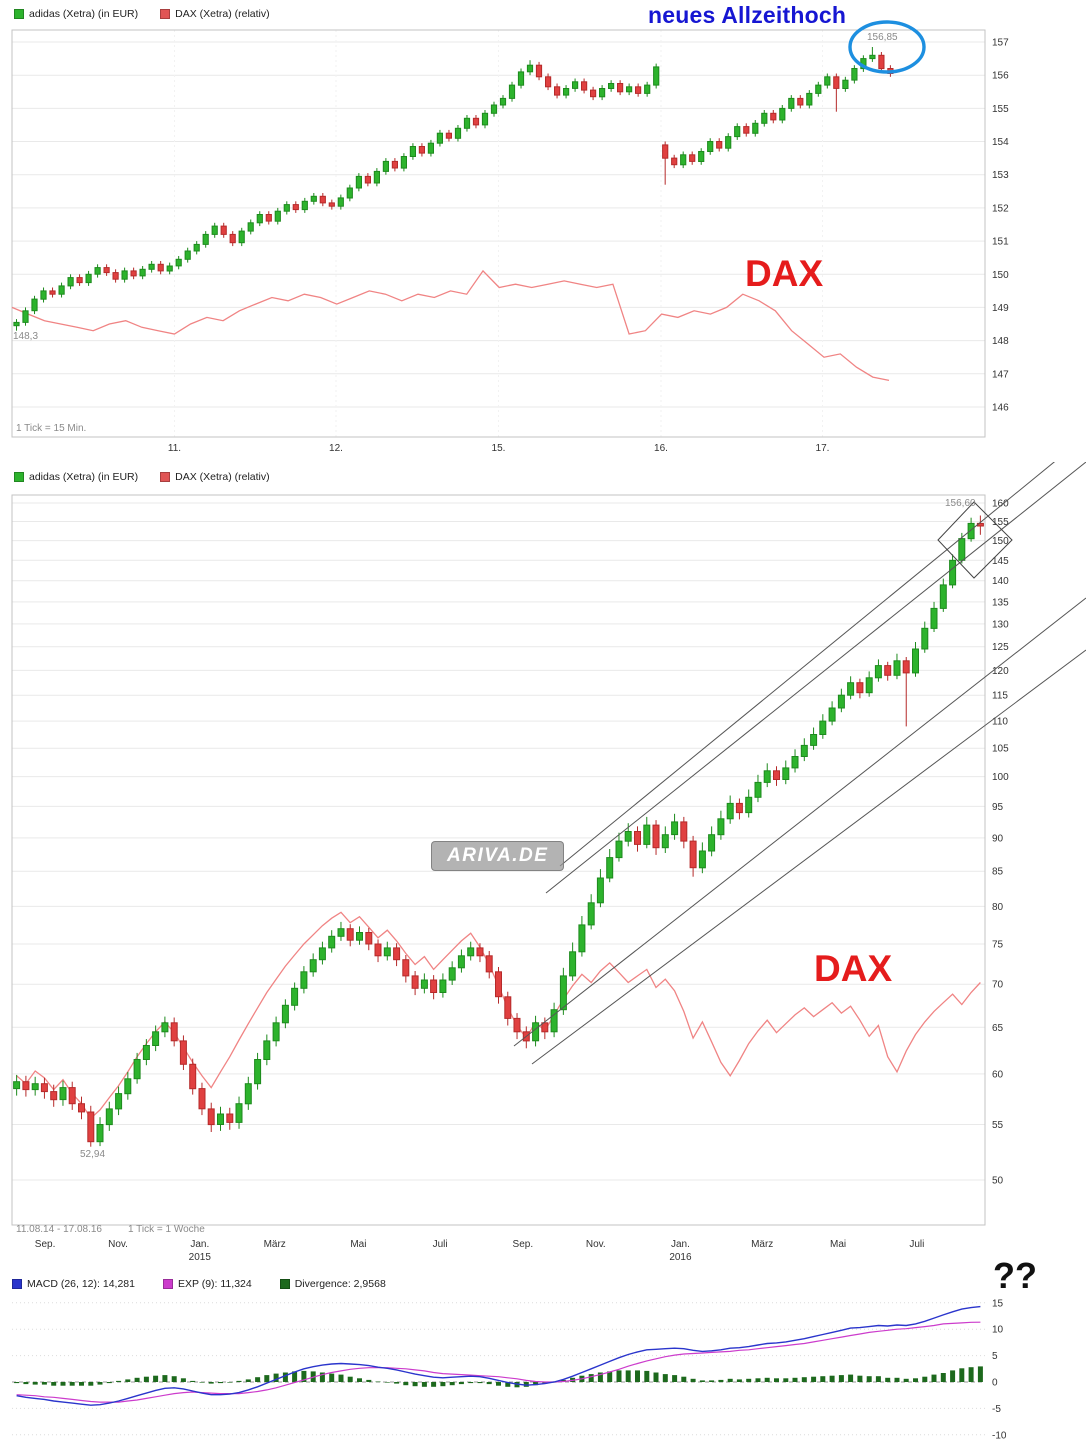  I want to click on svg-text: 16., so click(661, 448).